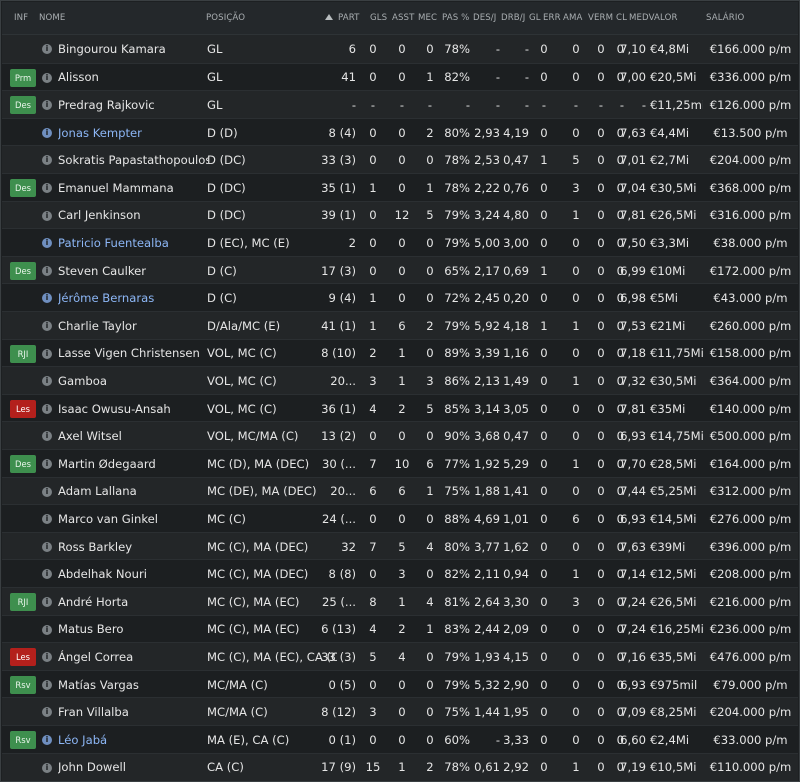 This screenshot has height=782, width=800. I want to click on col-verm: VERM, so click(601, 18).